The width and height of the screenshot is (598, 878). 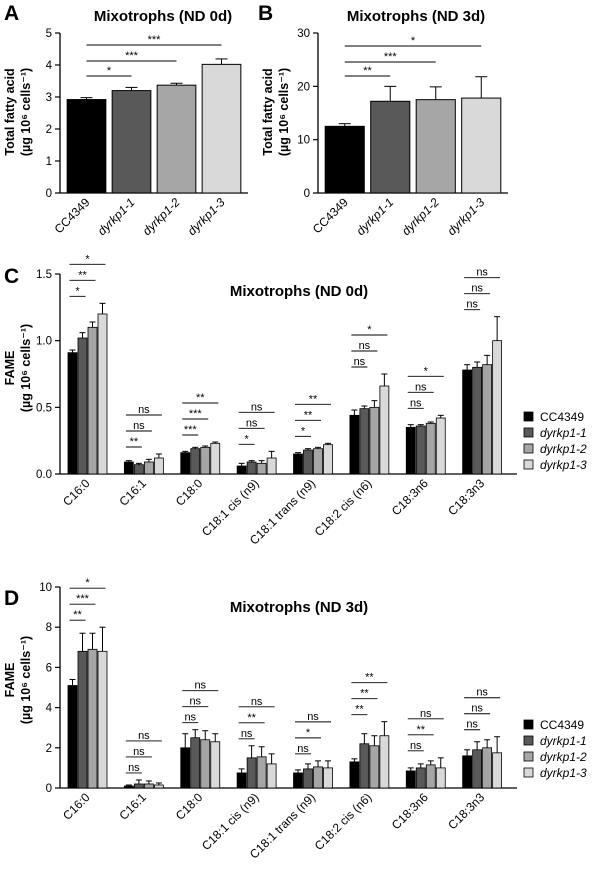 What do you see at coordinates (49, 98) in the screenshot?
I see `panel-a-y-tick-label-3: 3` at bounding box center [49, 98].